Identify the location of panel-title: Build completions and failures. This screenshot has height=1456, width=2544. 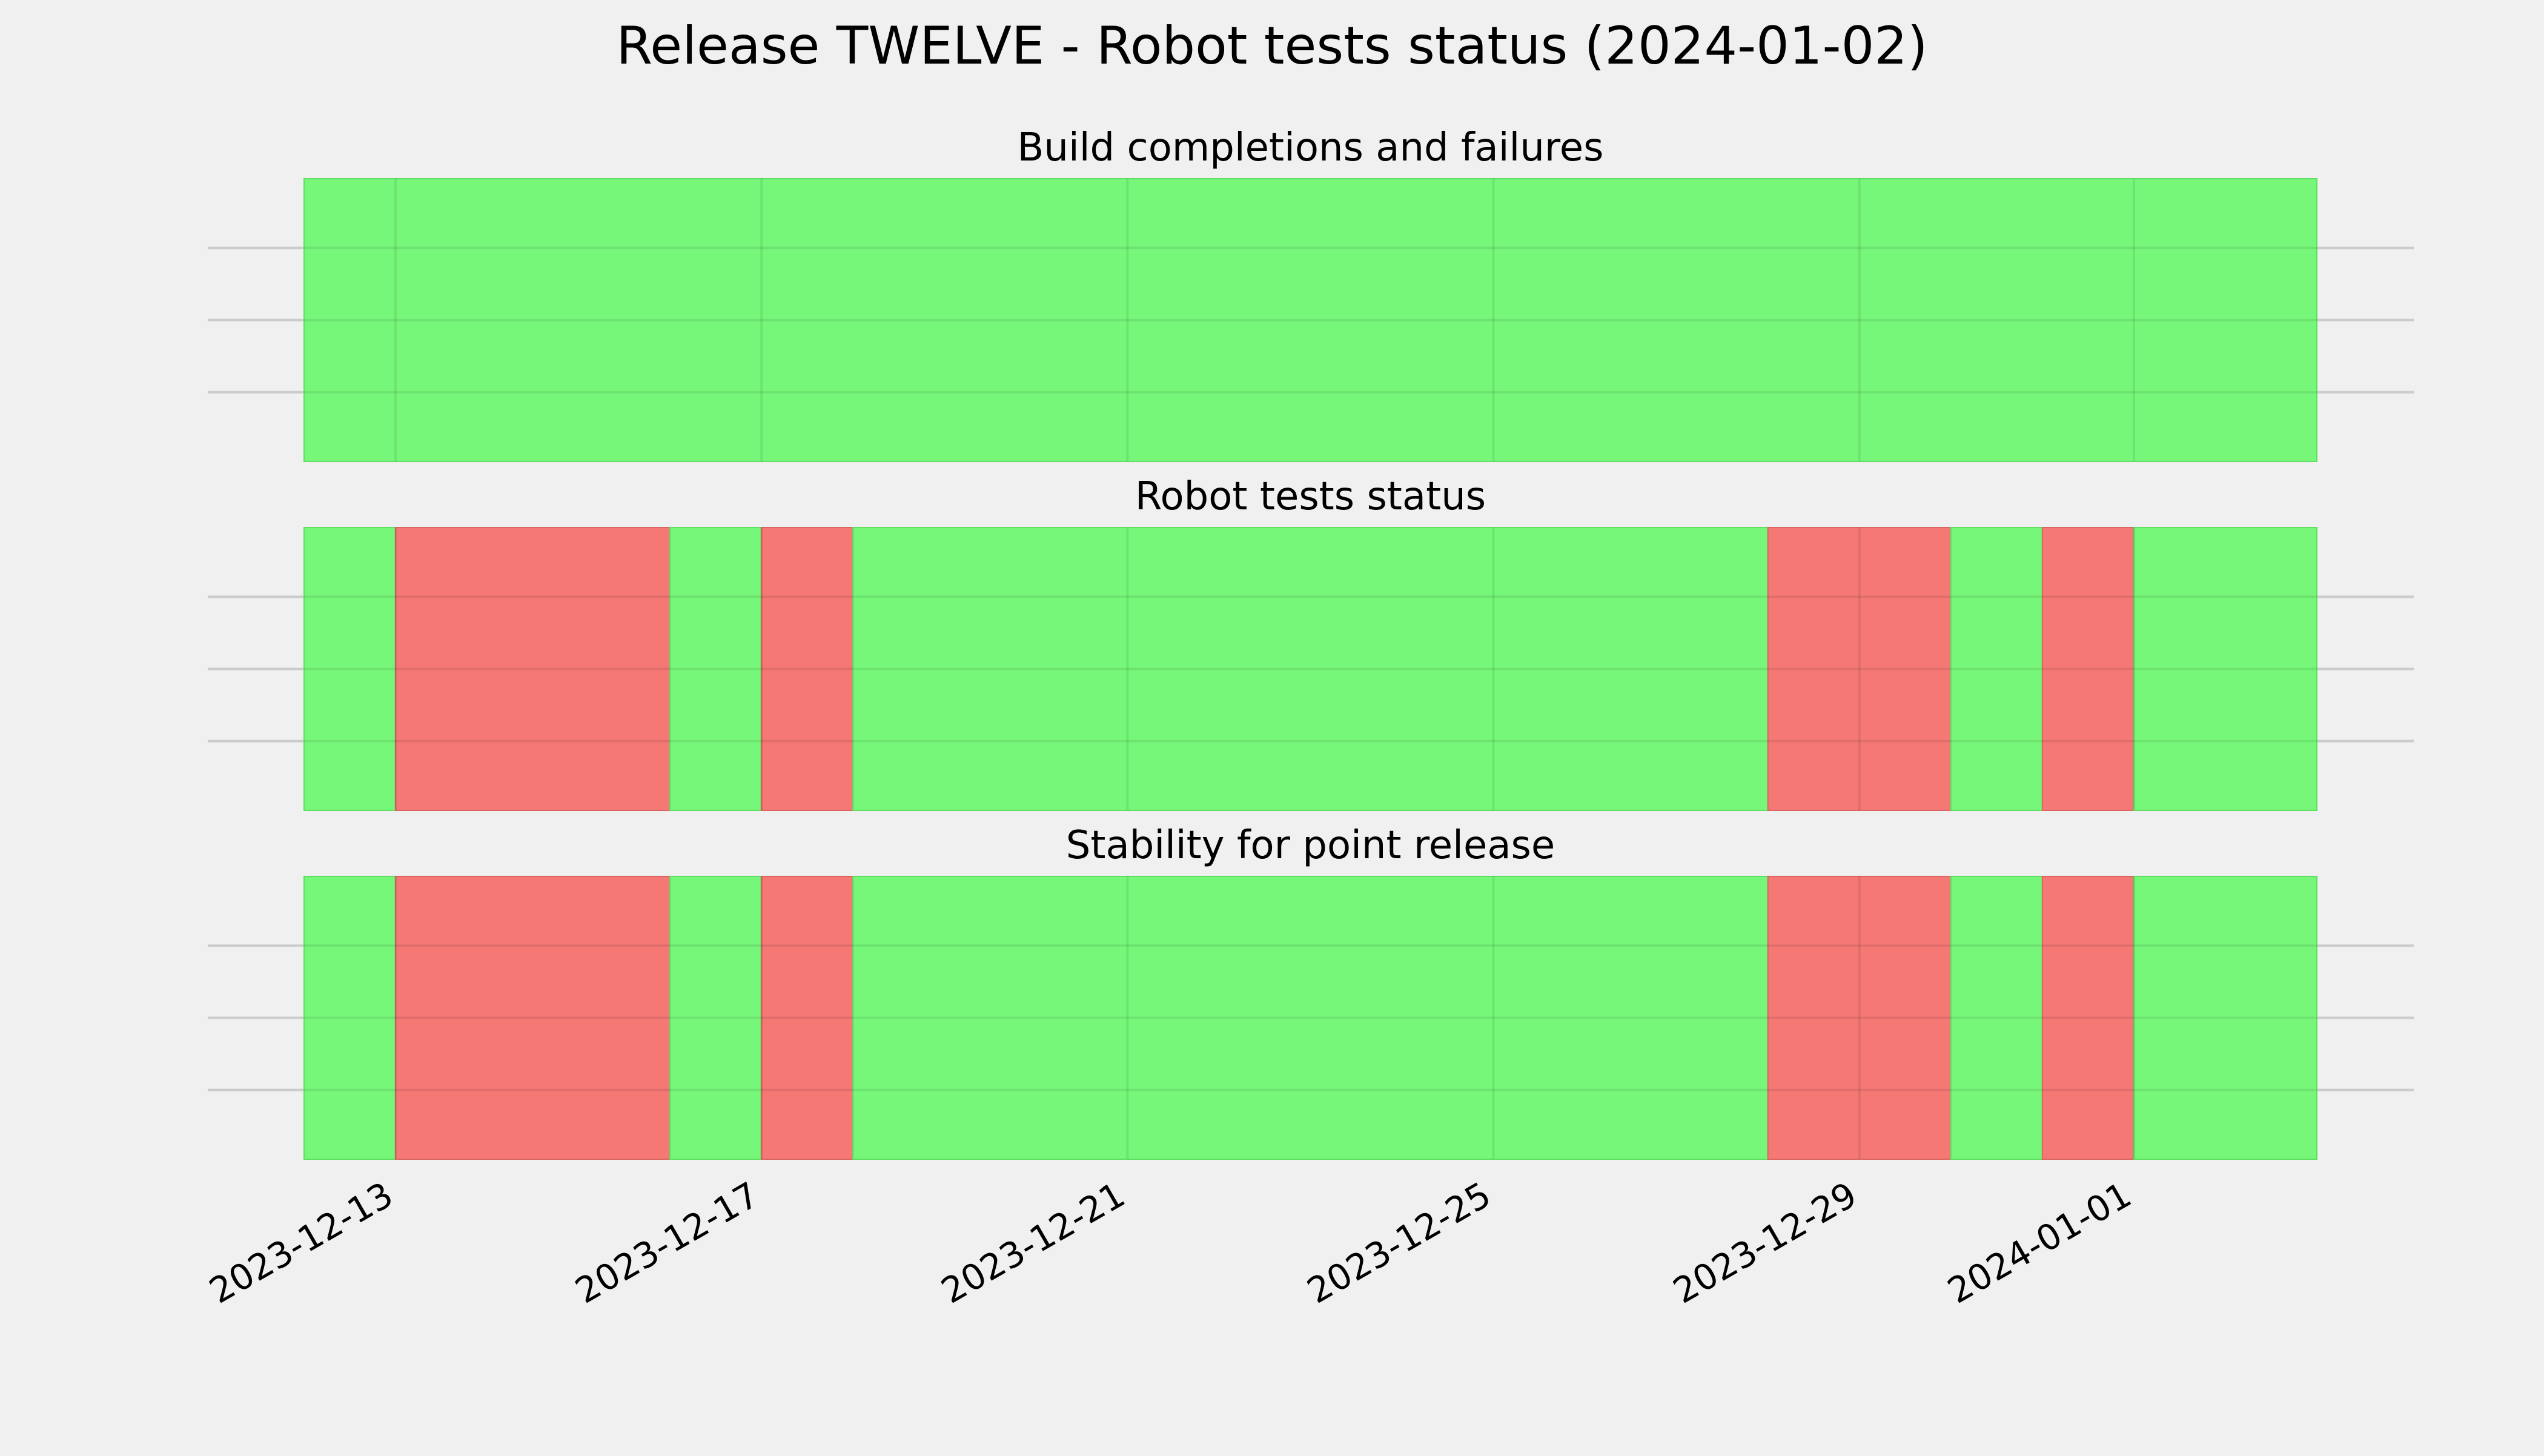
(1311, 147).